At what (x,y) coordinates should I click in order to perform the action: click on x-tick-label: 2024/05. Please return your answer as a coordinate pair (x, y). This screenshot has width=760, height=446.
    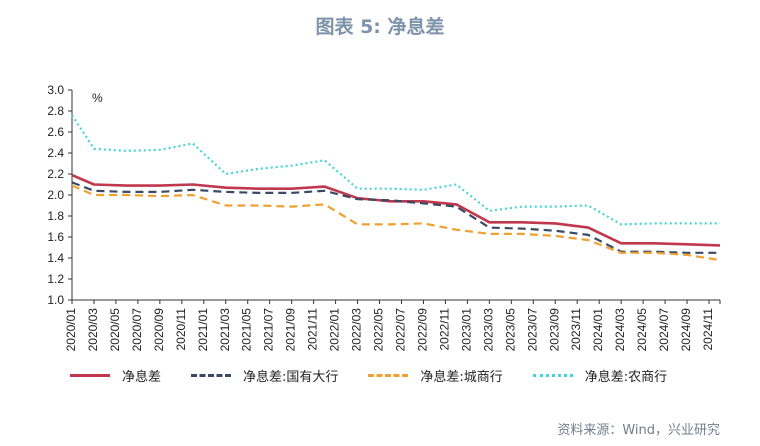
    Looking at the image, I should click on (642, 330).